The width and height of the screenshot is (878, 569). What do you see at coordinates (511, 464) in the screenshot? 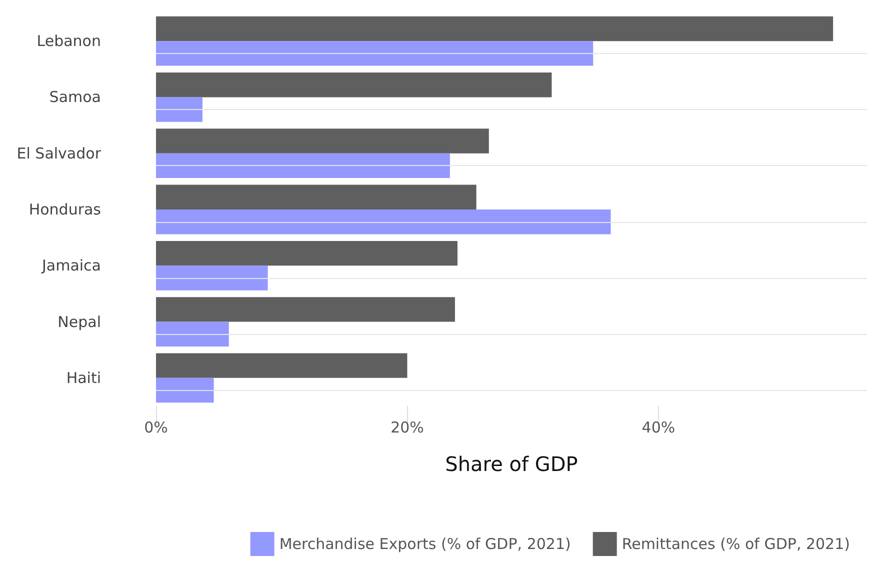
I see `x-axis-title: Share of GDP` at bounding box center [511, 464].